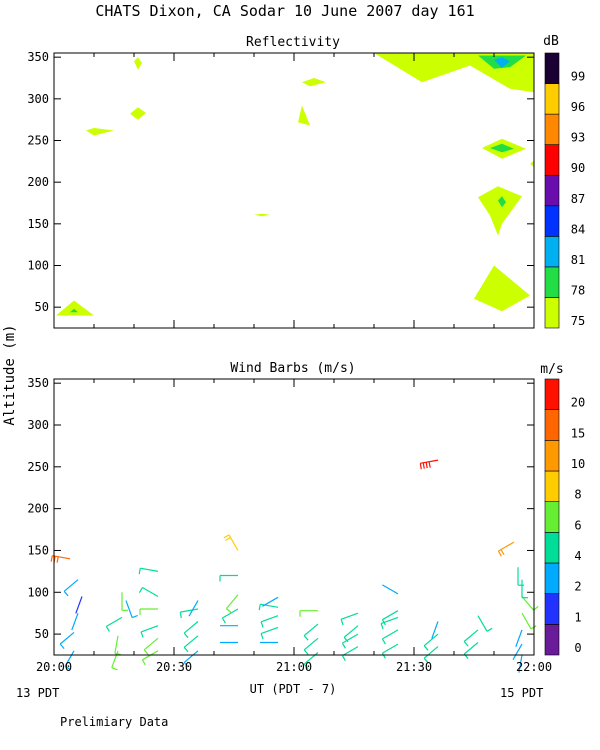 Image resolution: width=600 pixels, height=750 pixels. I want to click on colorbar-tick-label: 99, so click(578, 77).